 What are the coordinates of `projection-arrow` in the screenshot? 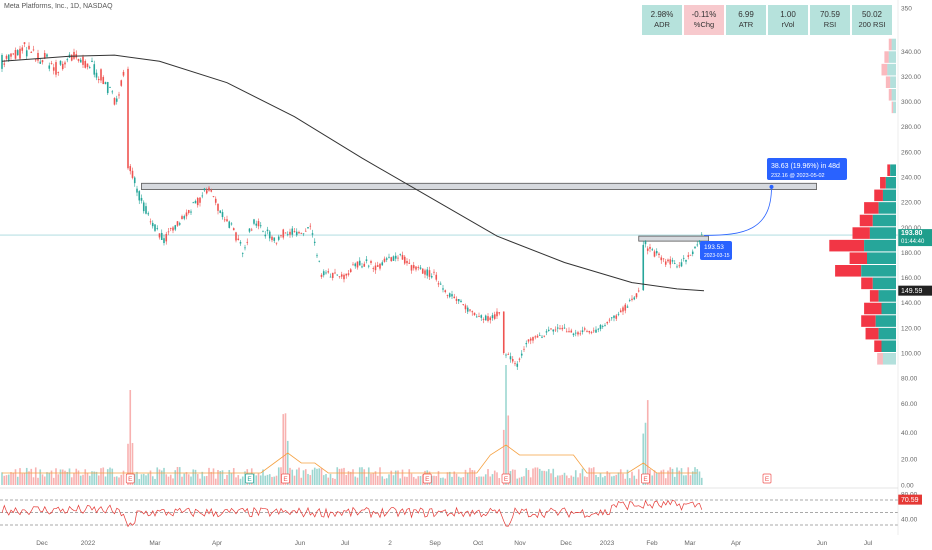 It's located at (737, 211).